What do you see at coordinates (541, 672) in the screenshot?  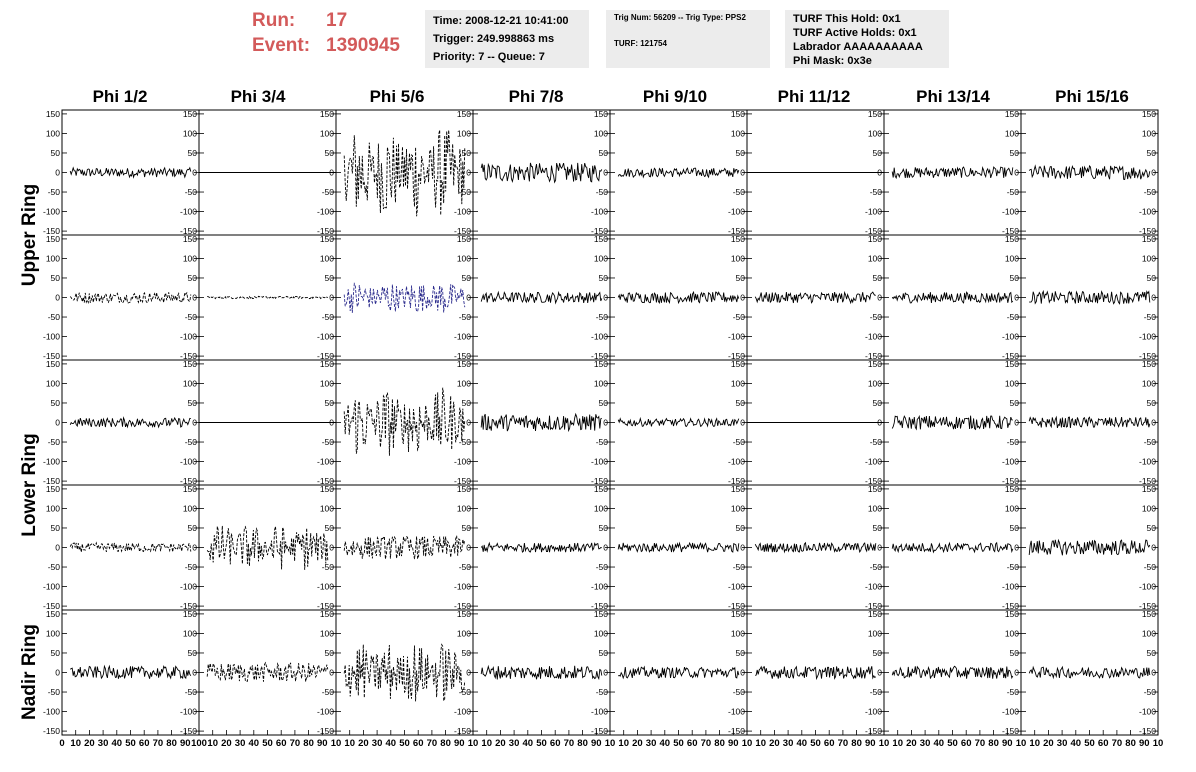 I see `waveform-r4-c3` at bounding box center [541, 672].